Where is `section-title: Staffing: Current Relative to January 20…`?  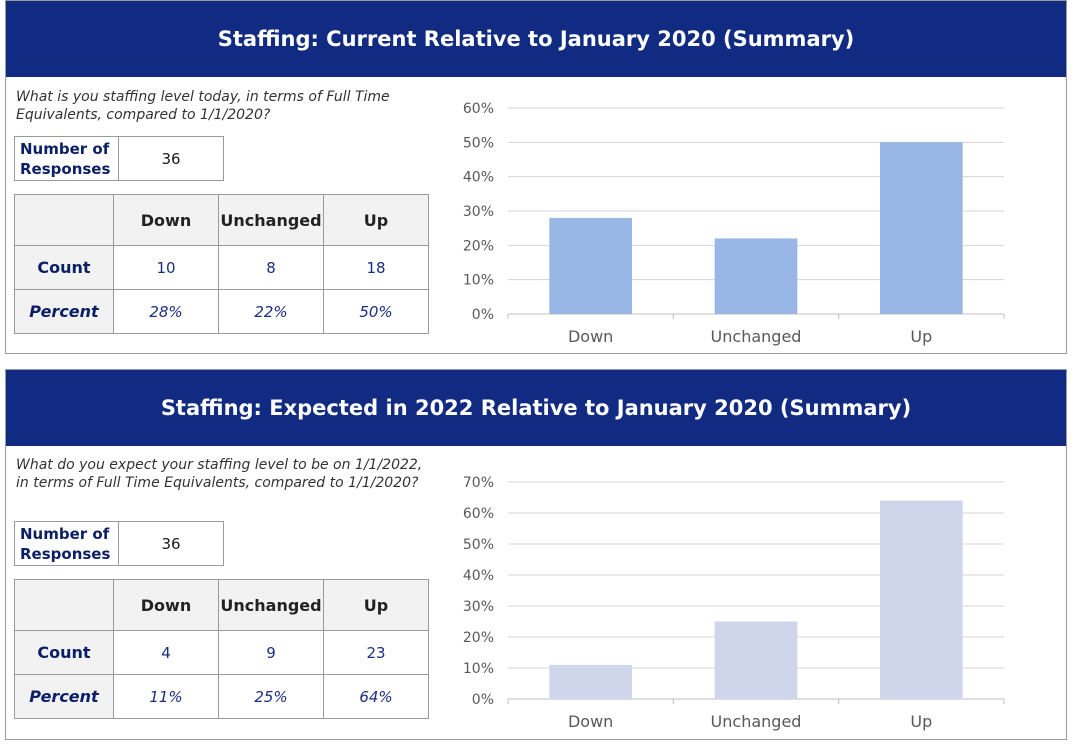
section-title: Staffing: Current Relative to January 20… is located at coordinates (536, 39).